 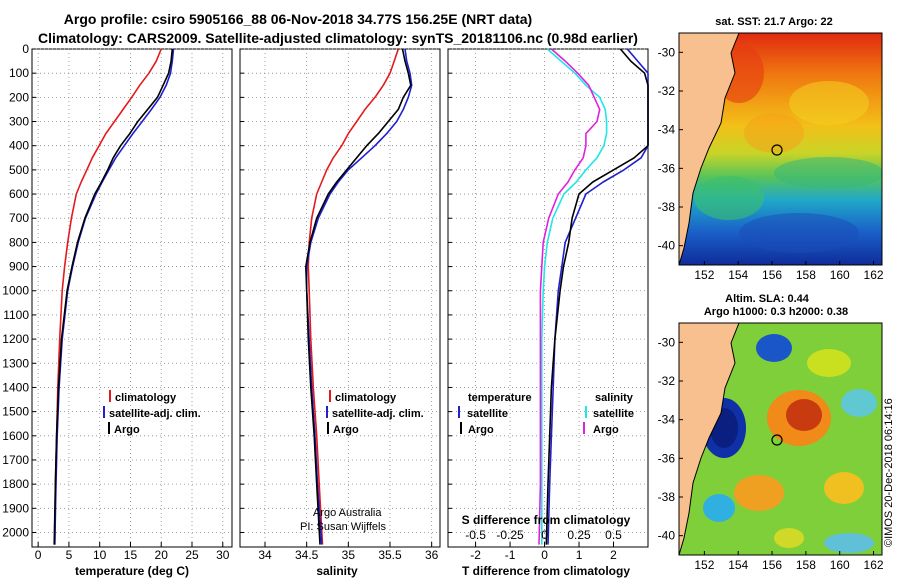 I want to click on depth-tick-label: 0, so click(x=25, y=49).